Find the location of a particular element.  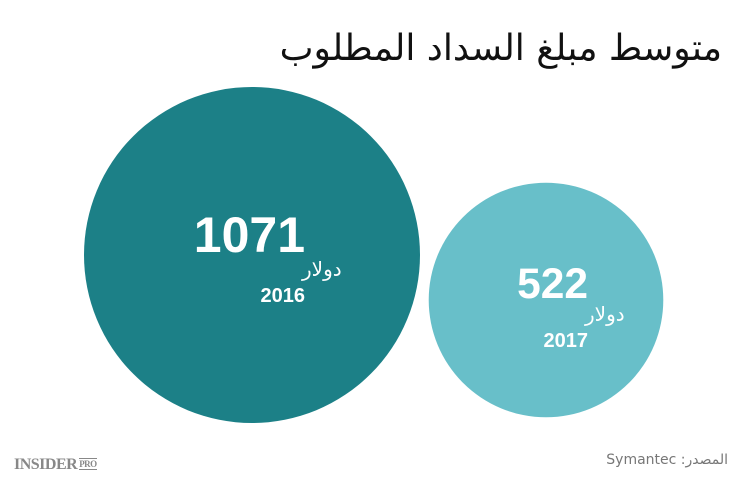

year-label: 2017 is located at coordinates (566, 341).